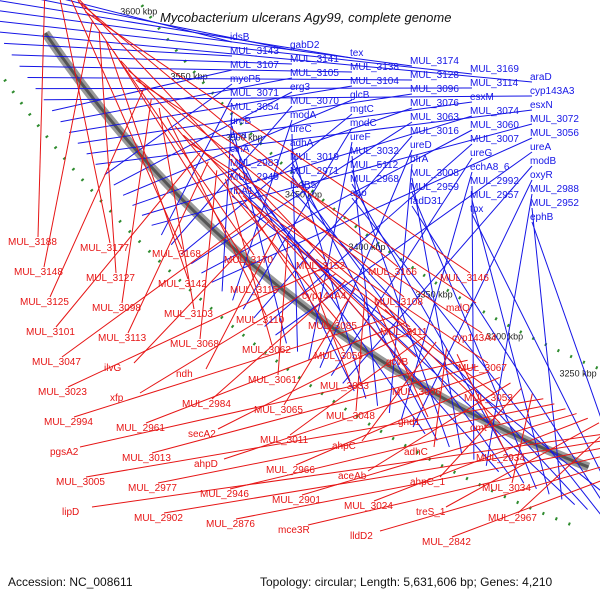 Image resolution: width=600 pixels, height=600 pixels. I want to click on reverse-gene-label: MUL_2842, so click(446, 542).